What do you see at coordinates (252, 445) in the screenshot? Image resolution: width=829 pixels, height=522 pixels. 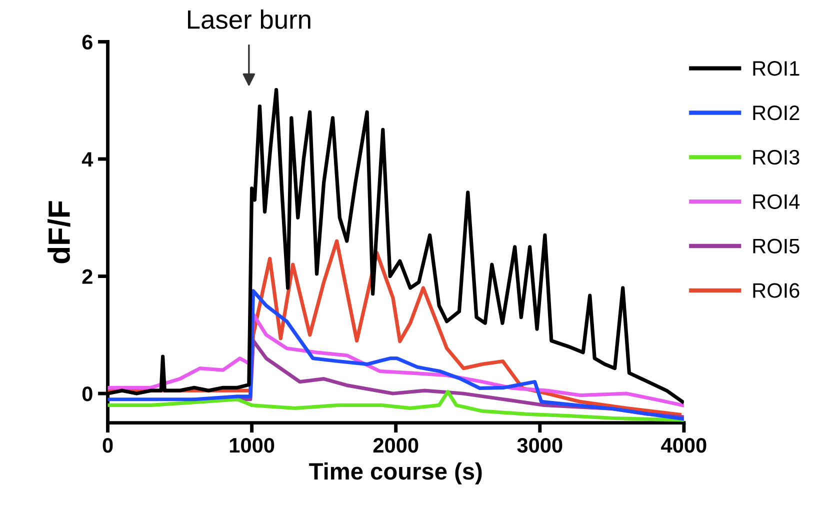 I see `x-tick-label: 1000` at bounding box center [252, 445].